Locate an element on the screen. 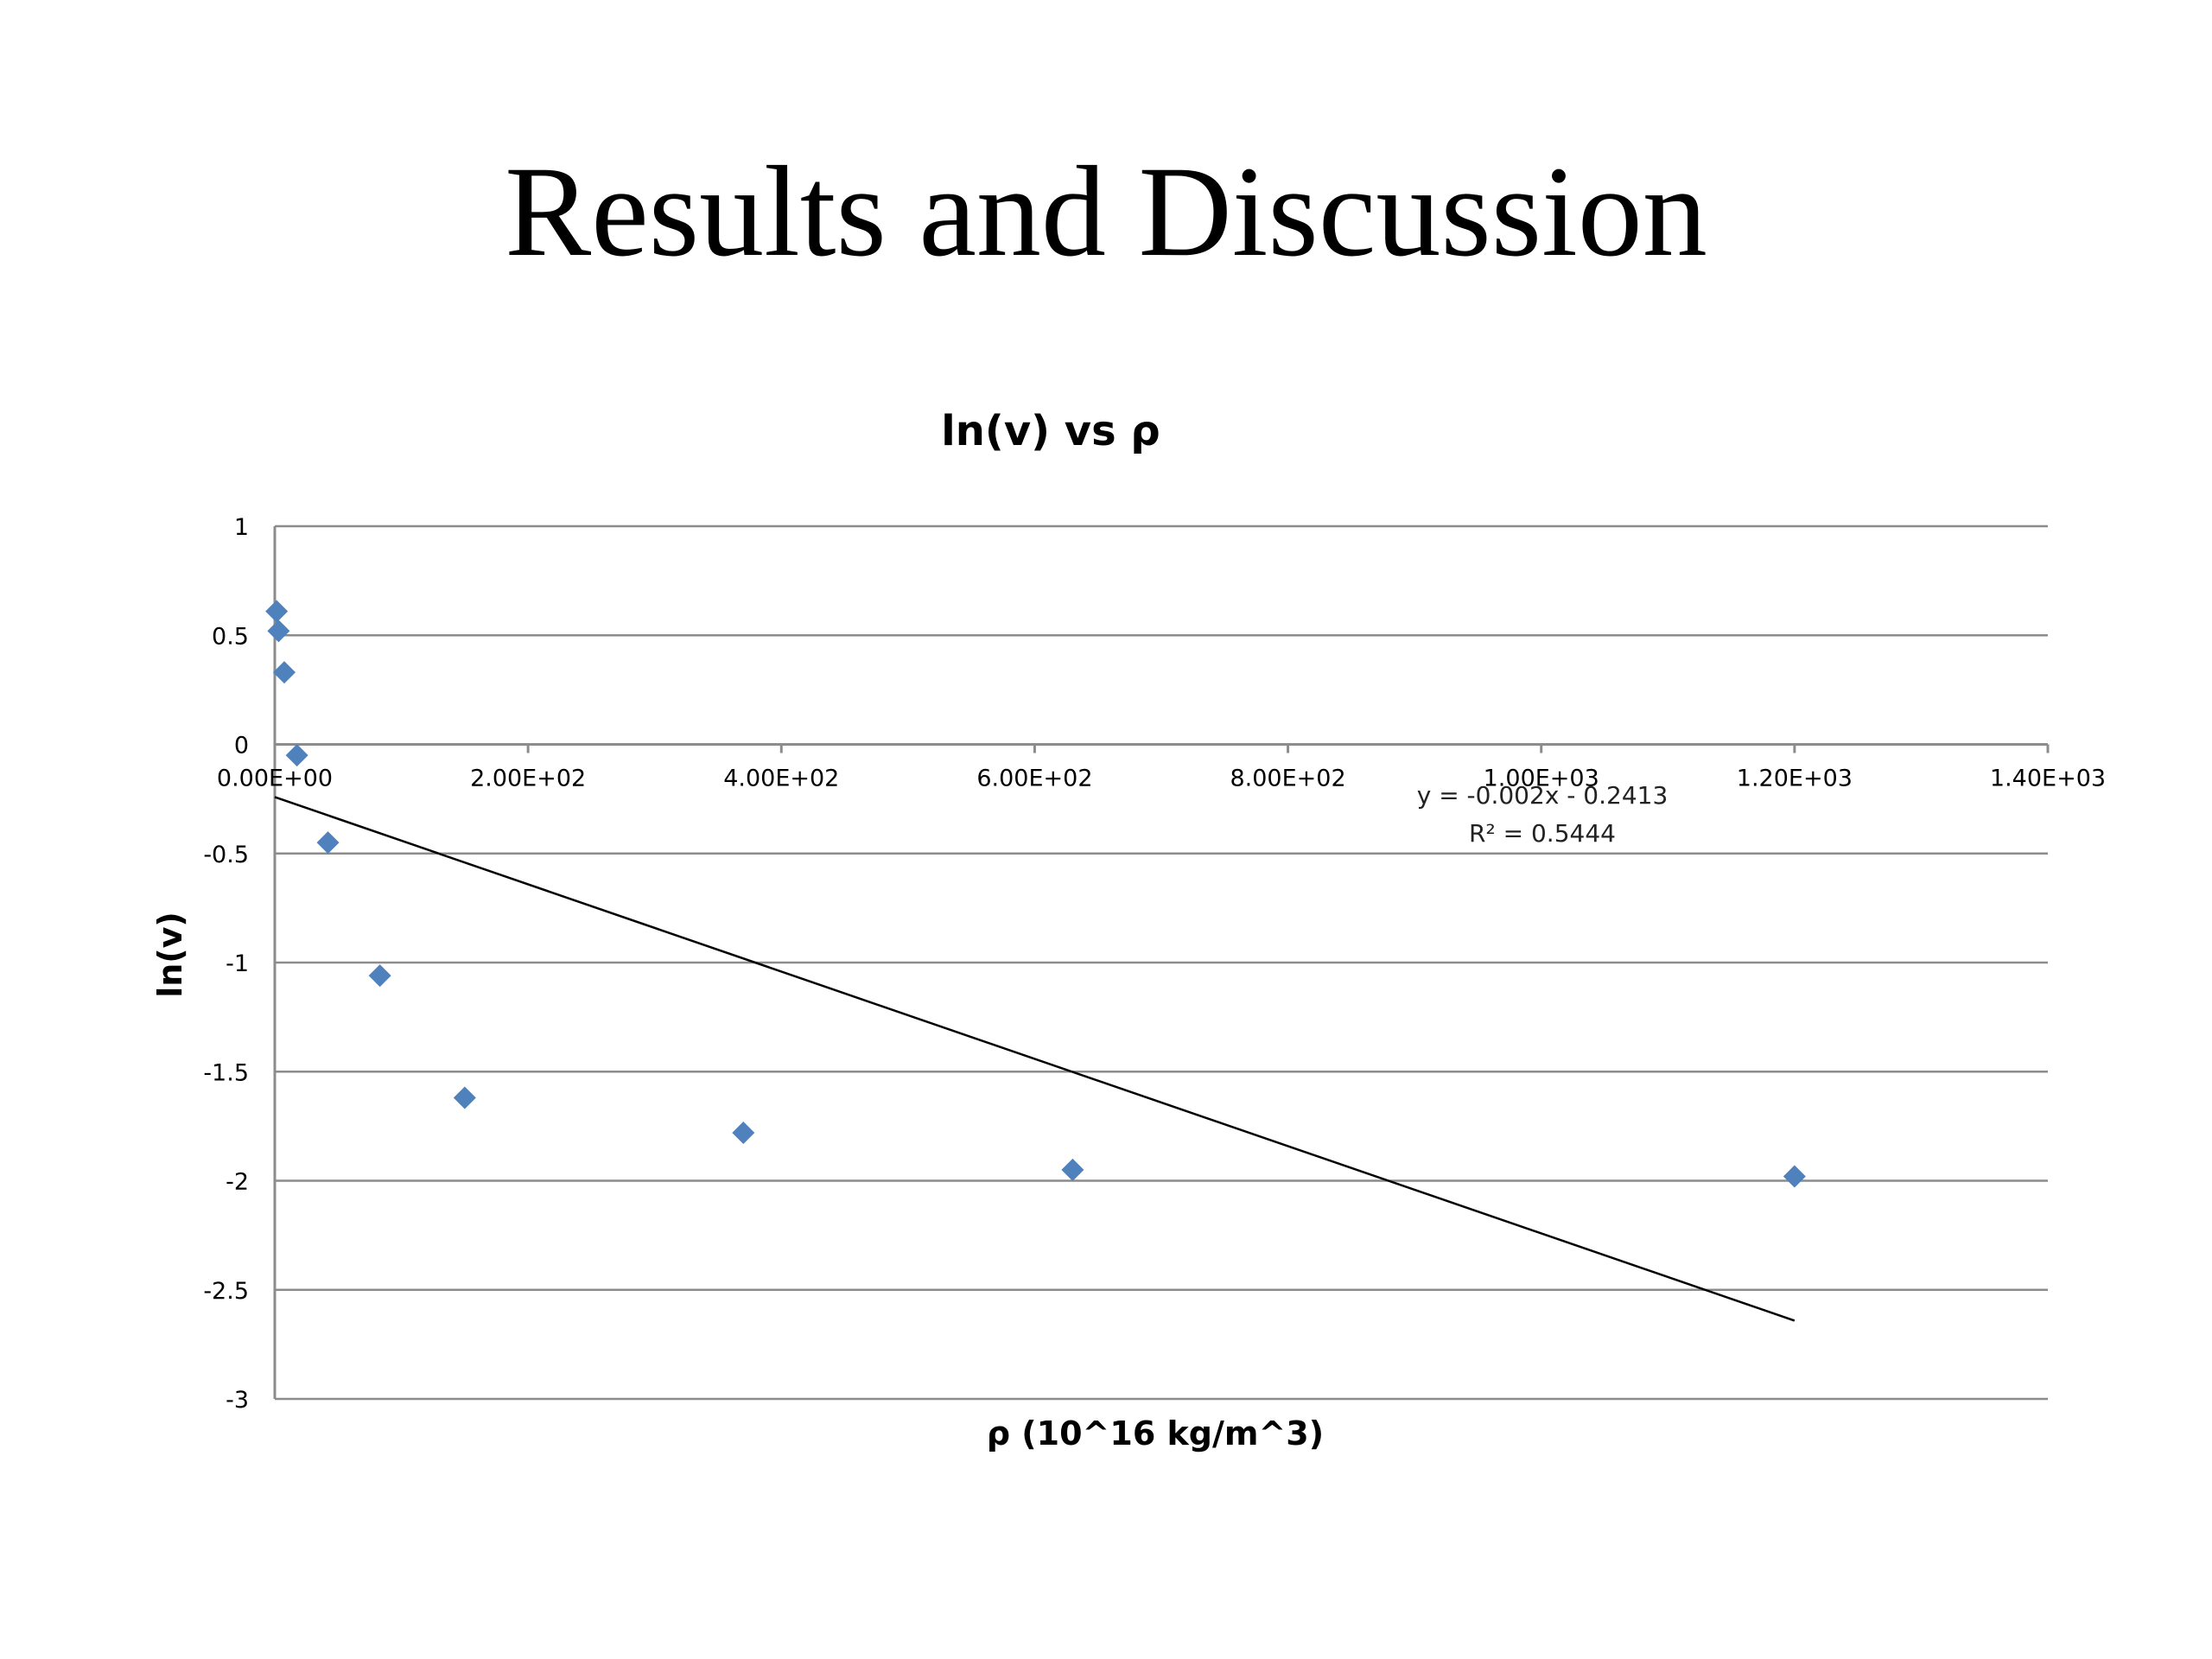 Image resolution: width=2212 pixels, height=1659 pixels. x-tick-label: 1.20E+03 is located at coordinates (1795, 779).